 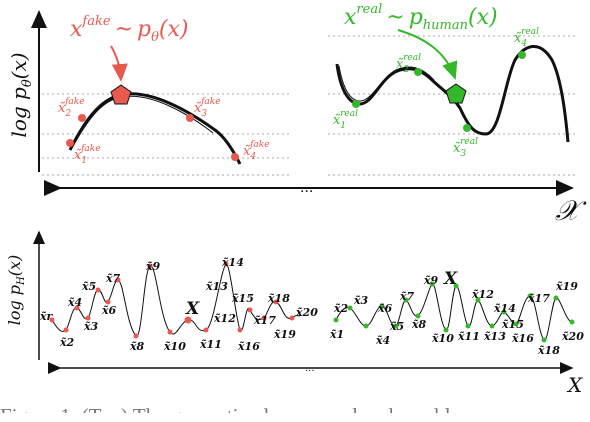 I want to click on left-label: x̃6, so click(x=109, y=310).